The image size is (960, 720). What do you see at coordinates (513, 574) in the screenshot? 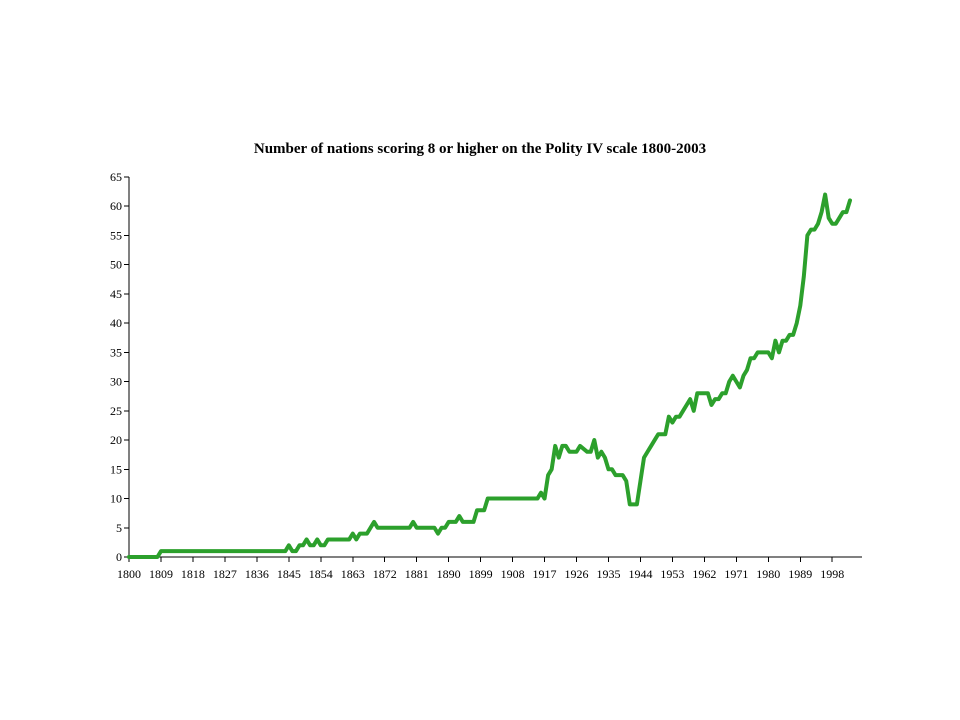
I see `x-tick-label: 1908` at bounding box center [513, 574].